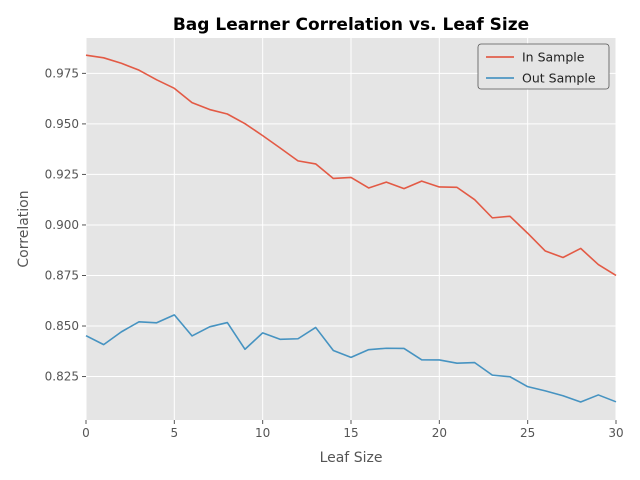  Describe the element at coordinates (262, 433) in the screenshot. I see `x-tick-label: 10` at that location.